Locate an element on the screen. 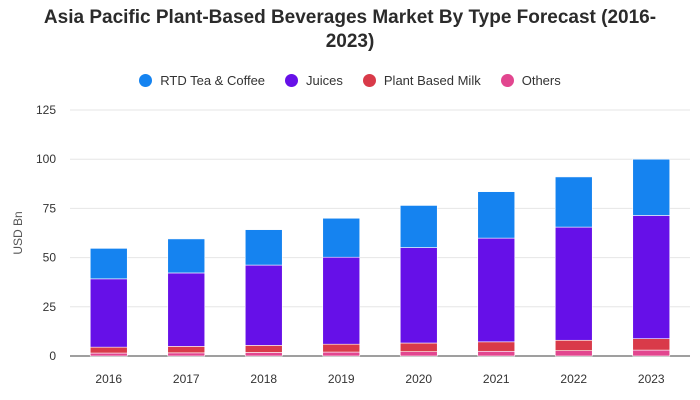  x-tick-label: 2022 is located at coordinates (573, 379).